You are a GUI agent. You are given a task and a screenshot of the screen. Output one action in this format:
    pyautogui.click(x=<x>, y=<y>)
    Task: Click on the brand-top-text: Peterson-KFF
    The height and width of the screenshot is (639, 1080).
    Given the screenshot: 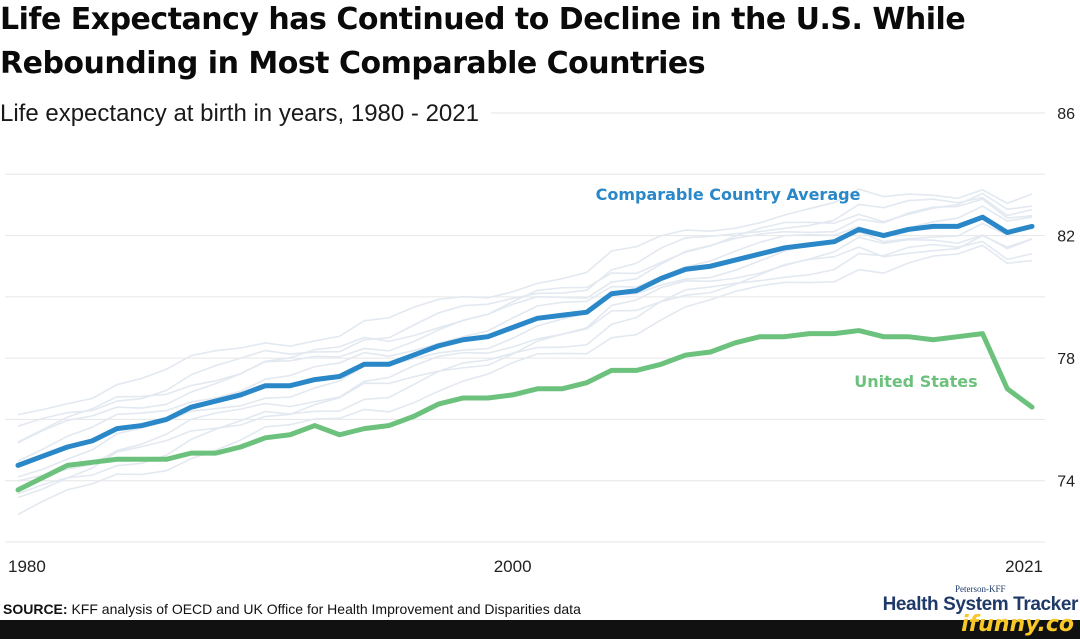 What is the action you would take?
    pyautogui.click(x=980, y=589)
    